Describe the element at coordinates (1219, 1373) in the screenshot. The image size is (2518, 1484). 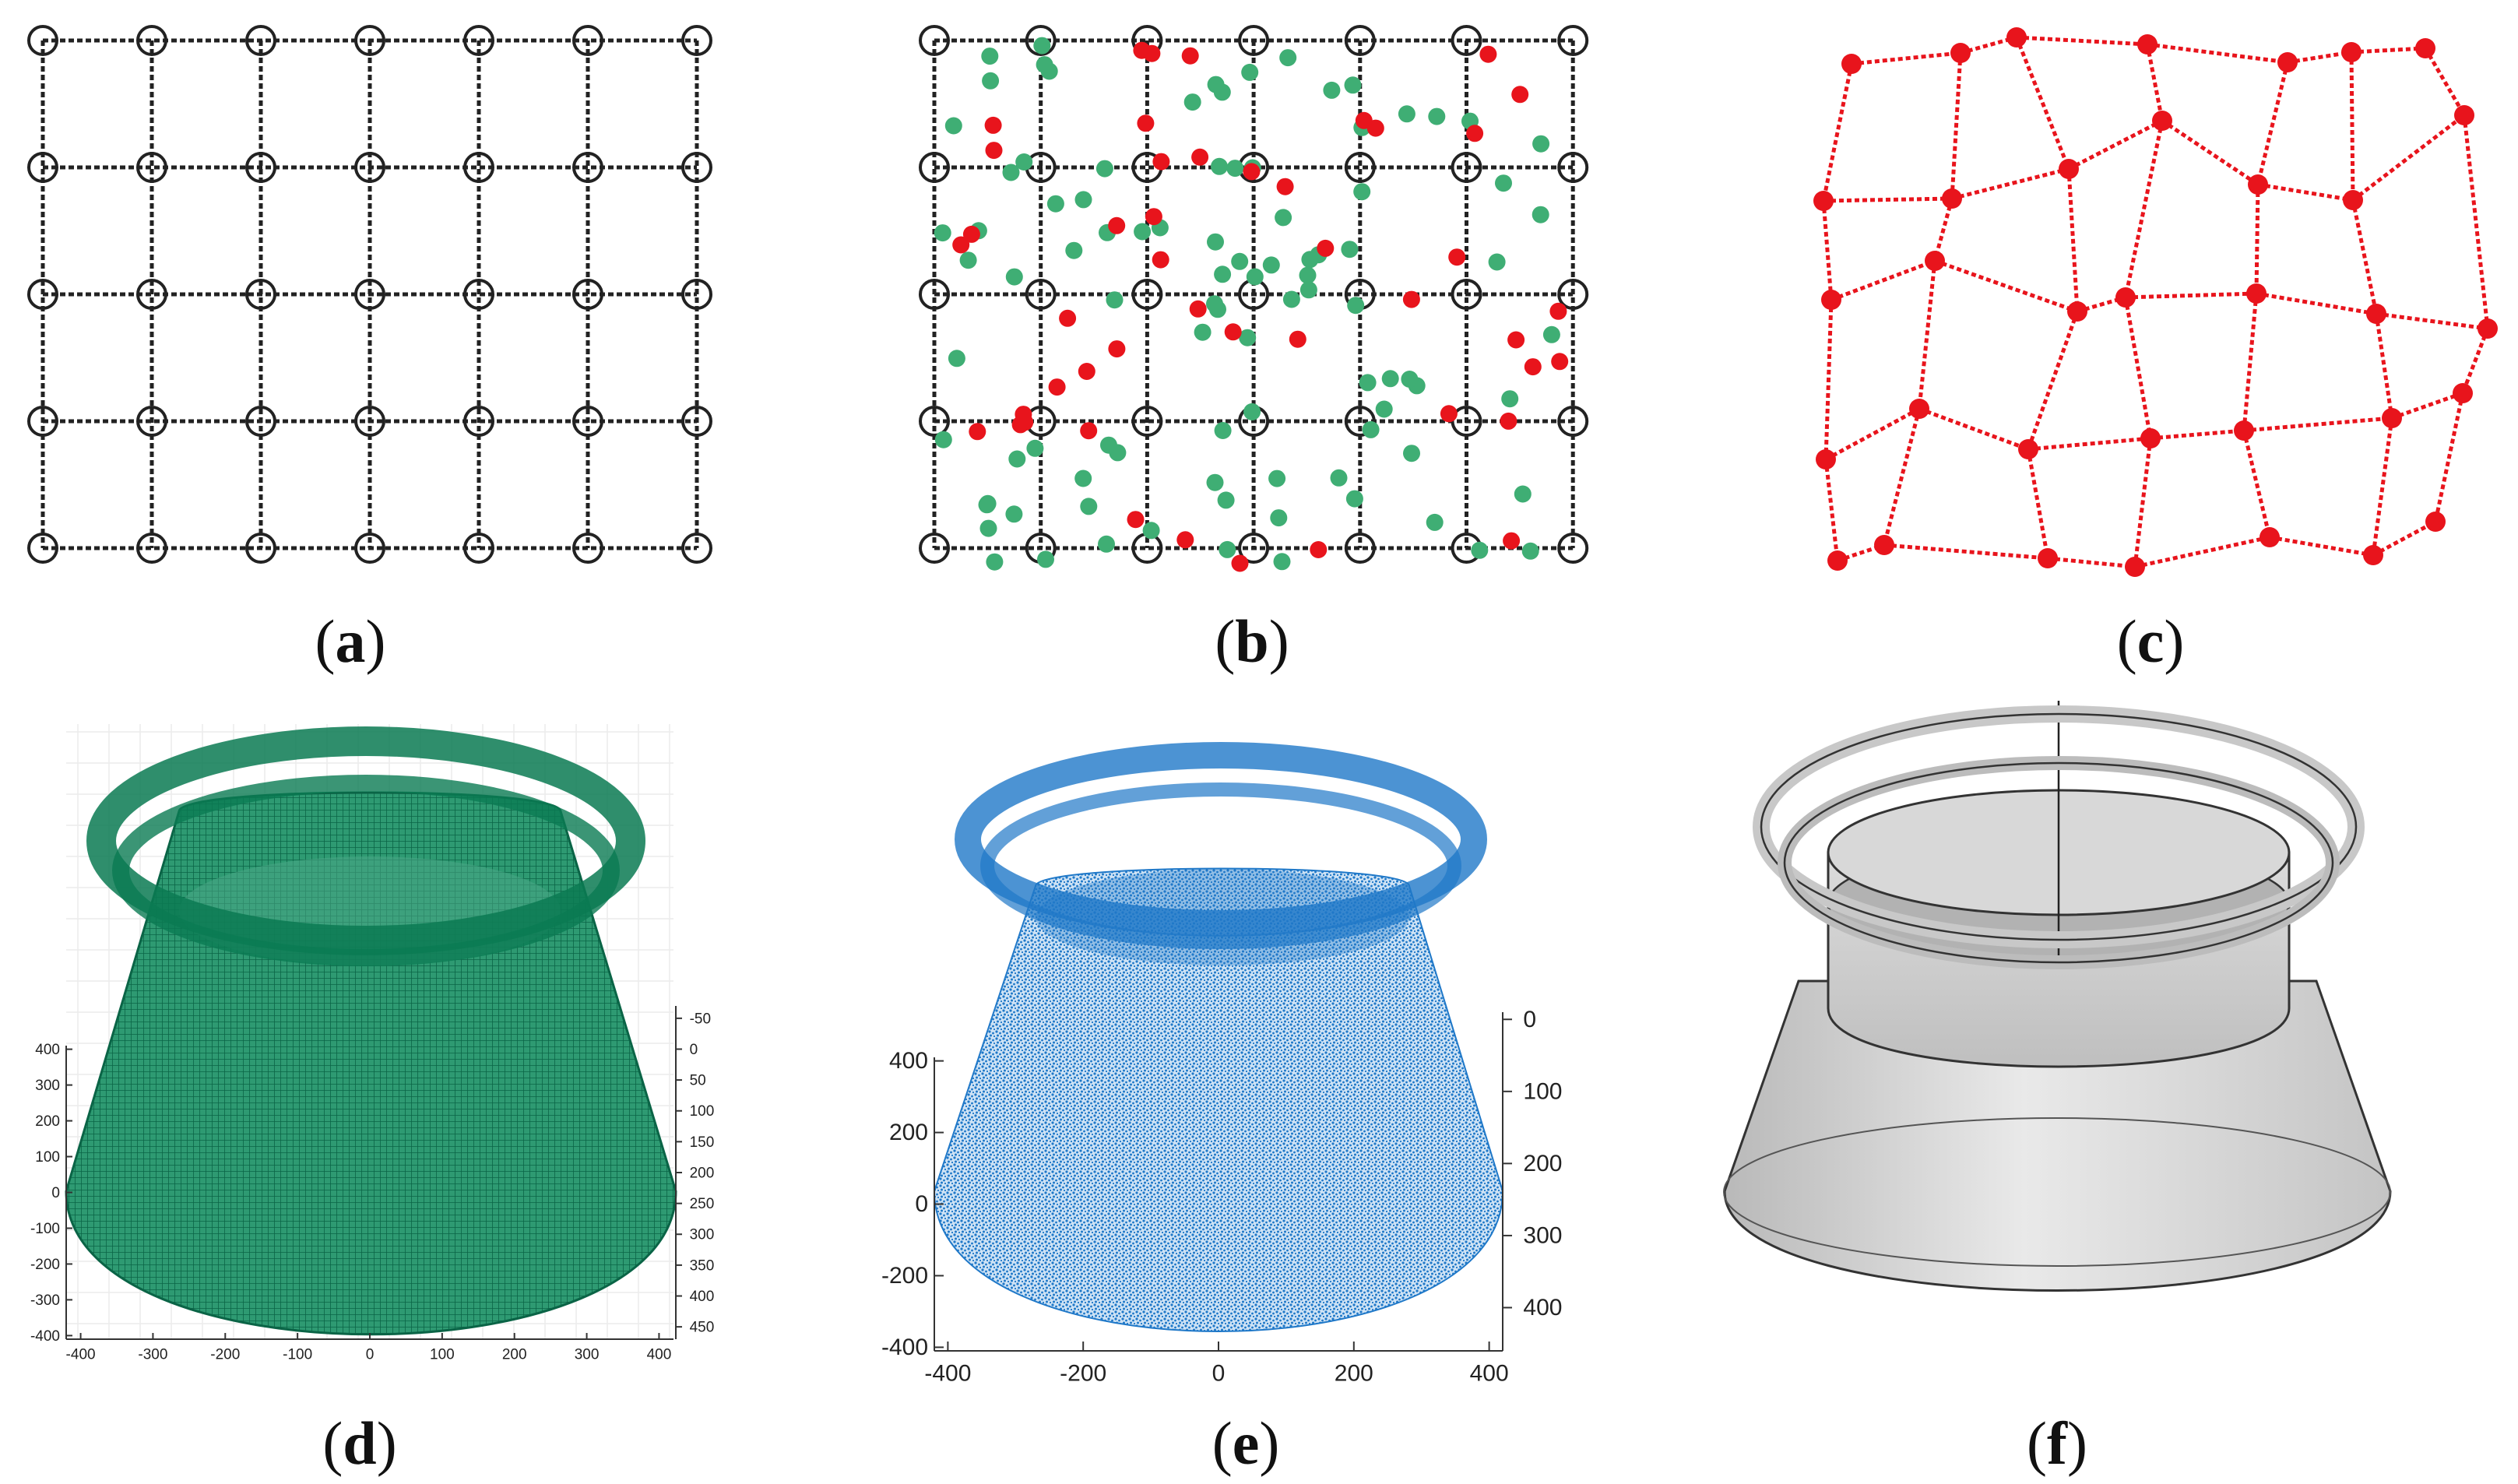
I see `panel-e-x-tick-label: 0` at that location.